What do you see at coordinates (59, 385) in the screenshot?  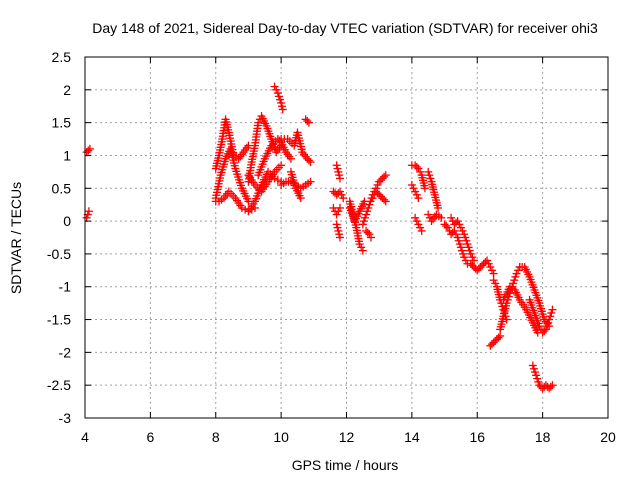 I see `y-tick-label: -2.5` at bounding box center [59, 385].